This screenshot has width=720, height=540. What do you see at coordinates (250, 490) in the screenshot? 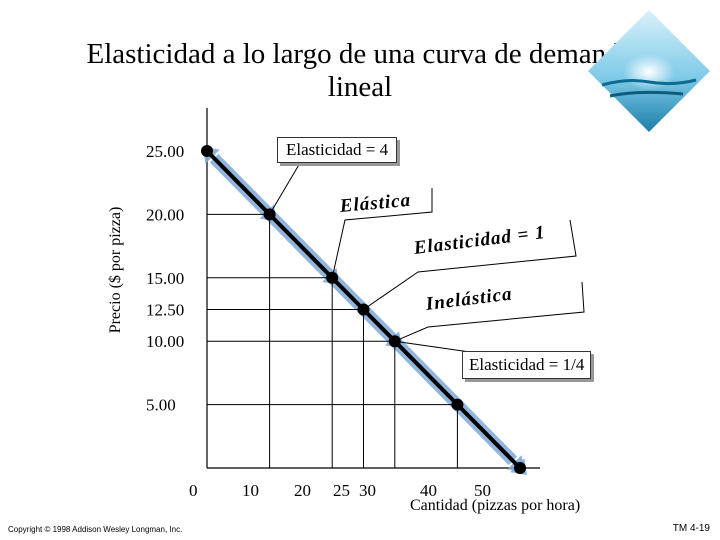
I see `x-tick-label: 10` at bounding box center [250, 490].